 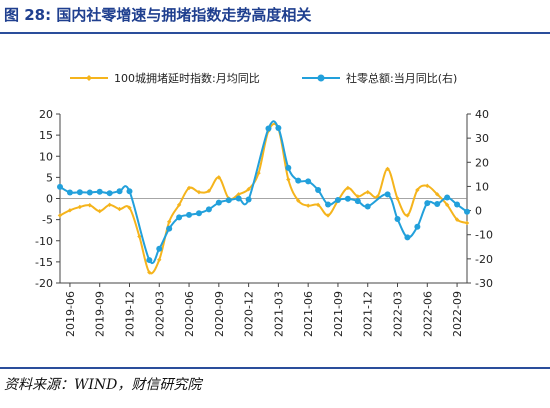 What do you see at coordinates (338, 314) in the screenshot?
I see `x-tick-label: 2021-09` at bounding box center [338, 314].